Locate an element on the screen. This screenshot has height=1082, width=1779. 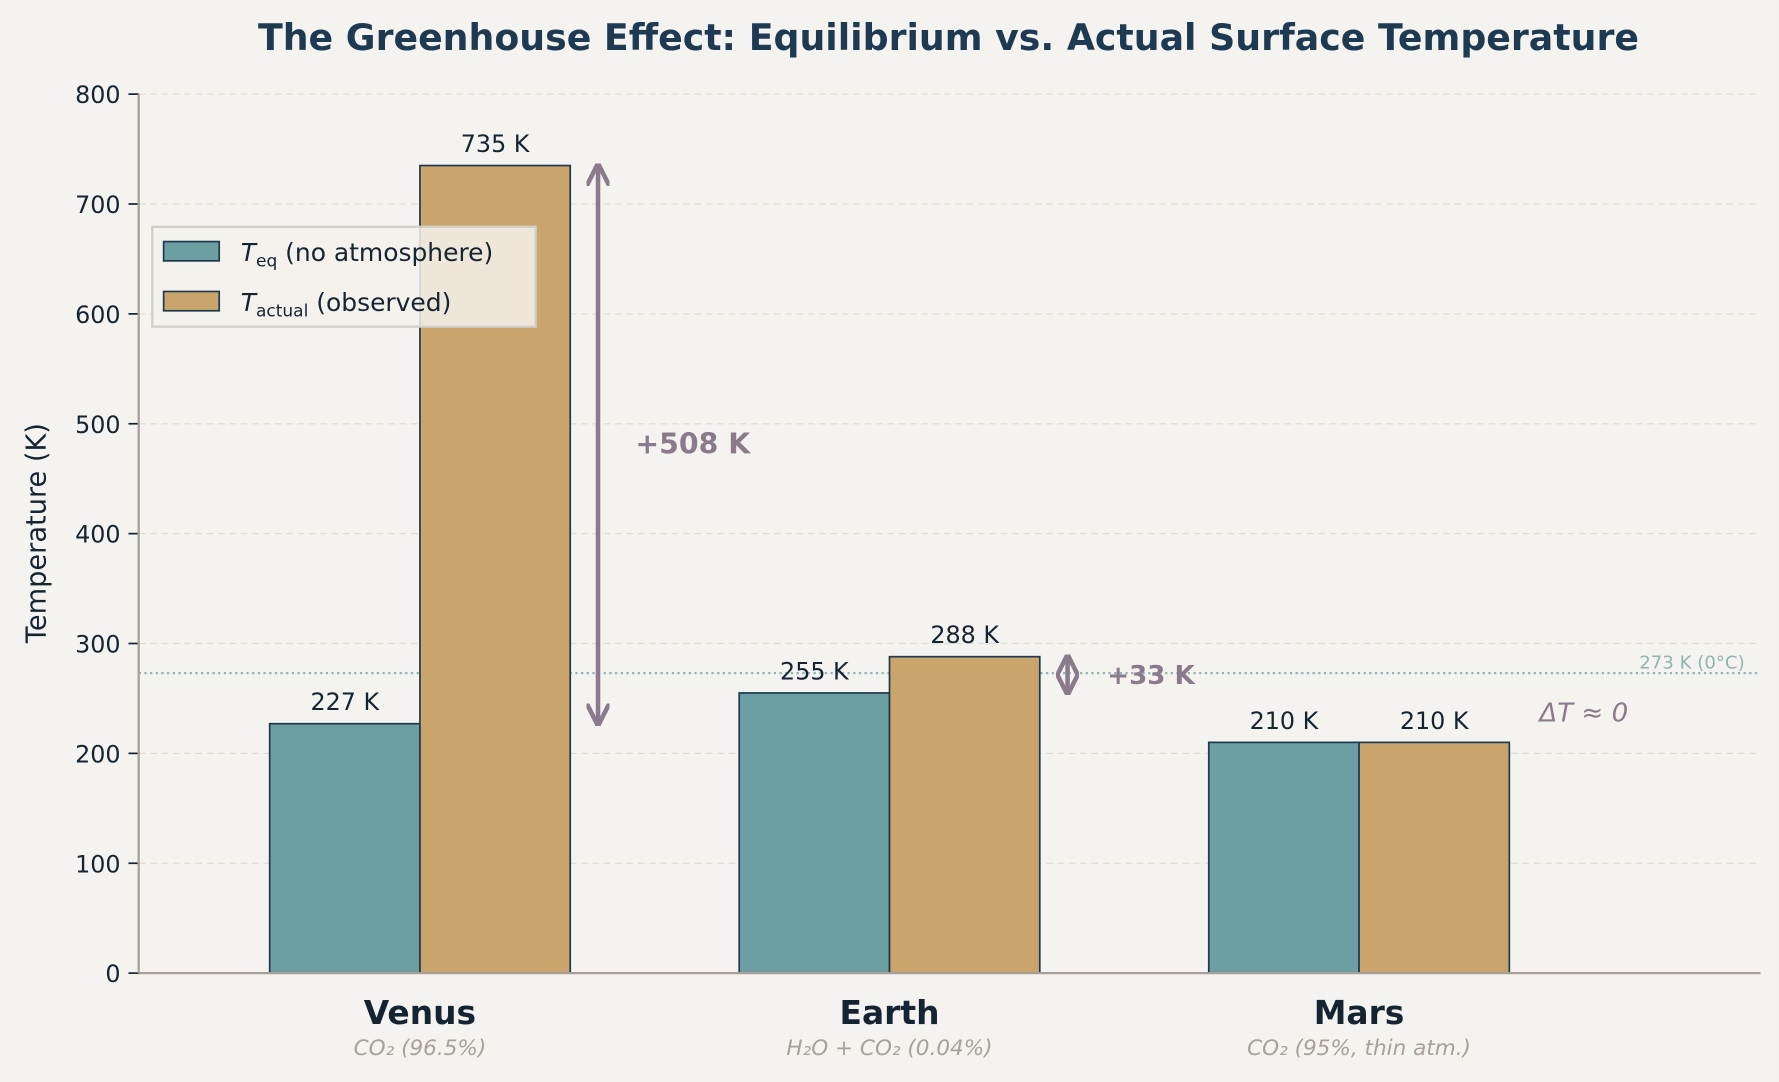
venus-difference-label: +508 K is located at coordinates (693, 444).